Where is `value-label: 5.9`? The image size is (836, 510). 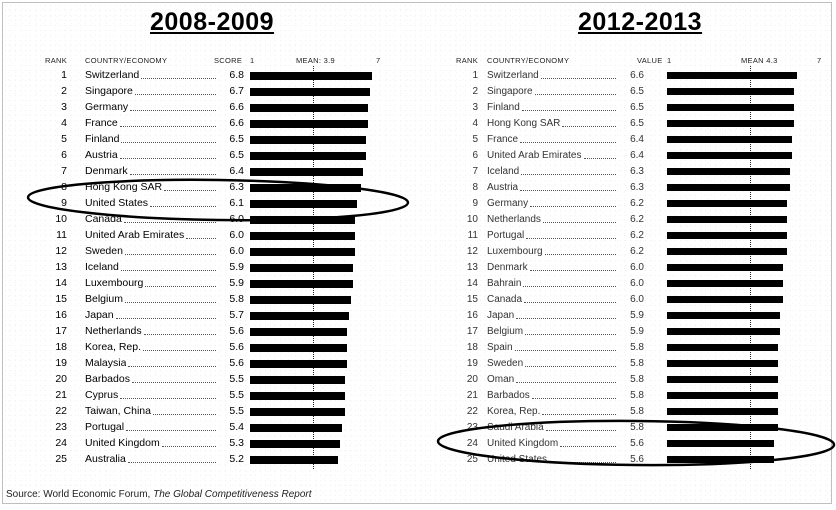 value-label: 5.9 is located at coordinates (236, 267).